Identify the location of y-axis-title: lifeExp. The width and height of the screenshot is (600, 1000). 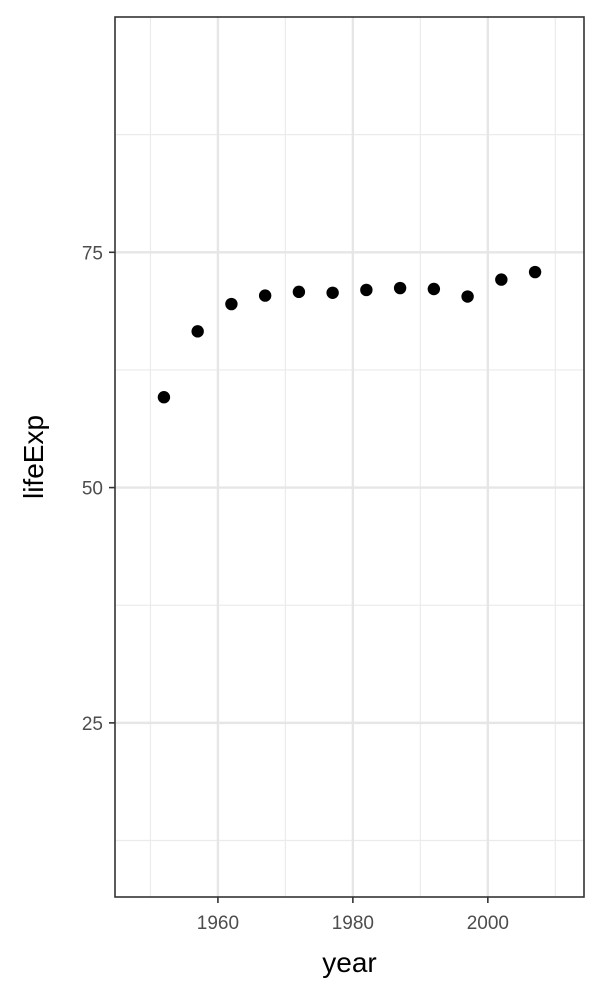
(33, 457).